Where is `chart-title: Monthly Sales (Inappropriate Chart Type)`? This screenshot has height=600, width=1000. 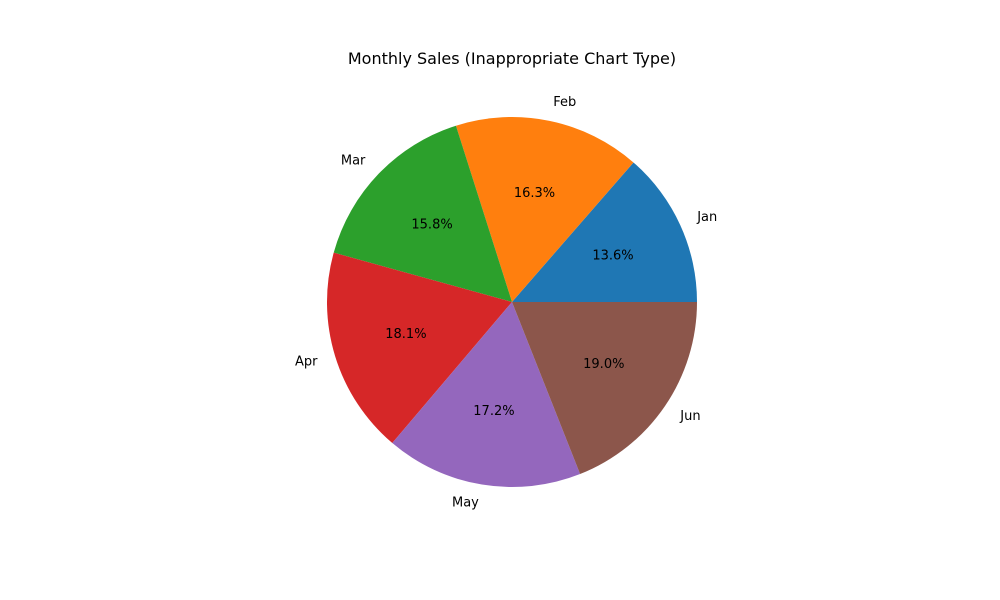 chart-title: Monthly Sales (Inappropriate Chart Type) is located at coordinates (512, 58).